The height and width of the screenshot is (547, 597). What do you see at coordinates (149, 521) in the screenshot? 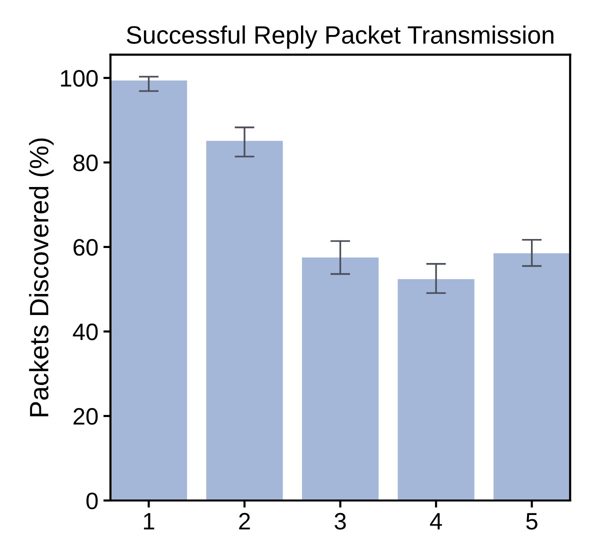
I see `x-tick-label: 1` at bounding box center [149, 521].